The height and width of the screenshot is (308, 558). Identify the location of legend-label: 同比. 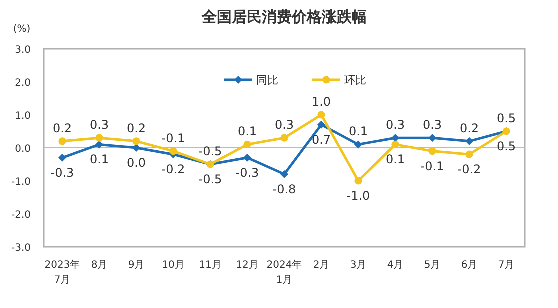
(267, 80).